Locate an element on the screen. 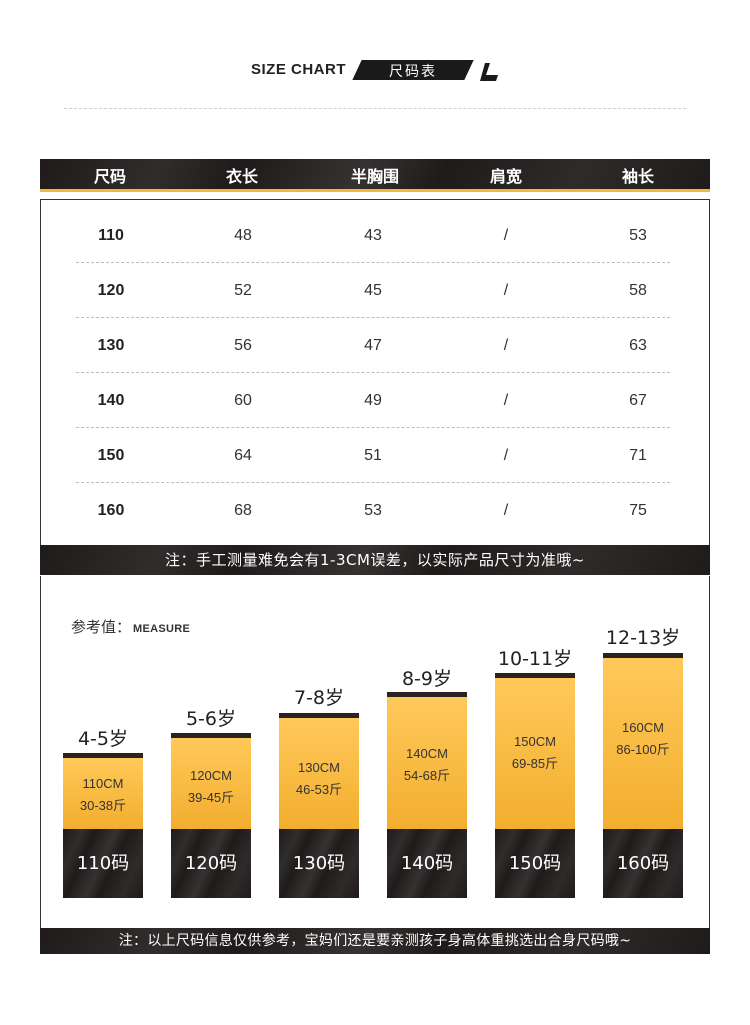  weight-label: 30-38斤 is located at coordinates (103, 805).